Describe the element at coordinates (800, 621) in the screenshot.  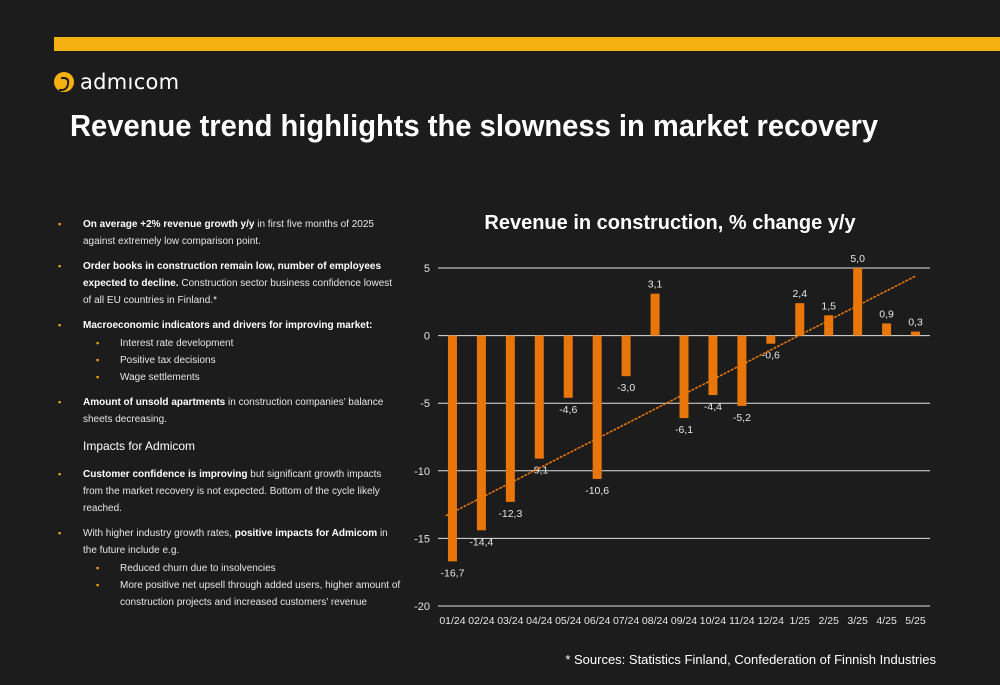
I see `x-tick-label: 1/25` at that location.